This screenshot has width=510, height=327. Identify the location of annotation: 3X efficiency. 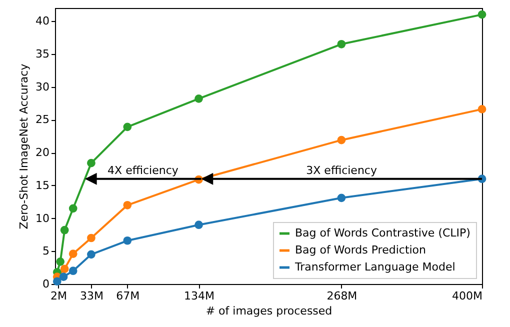
(342, 170).